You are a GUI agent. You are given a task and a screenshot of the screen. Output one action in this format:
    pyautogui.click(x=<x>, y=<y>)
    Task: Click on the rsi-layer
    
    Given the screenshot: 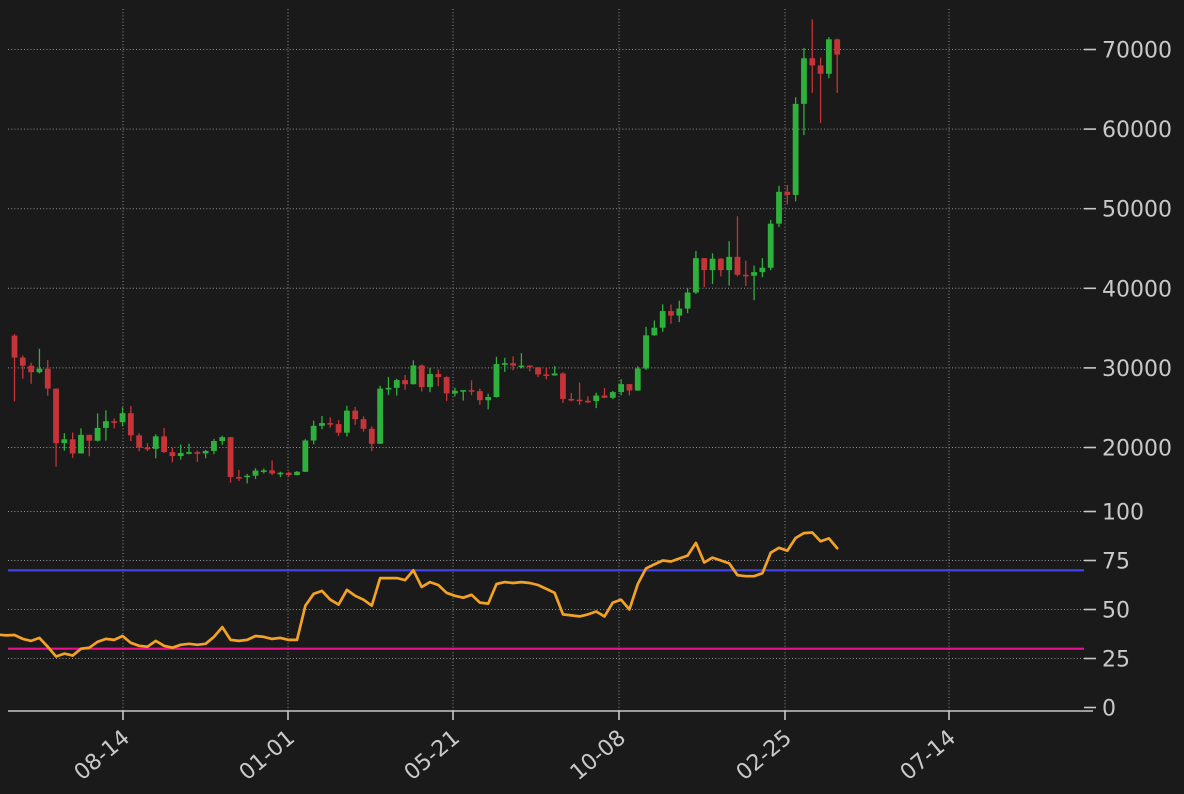 What is the action you would take?
    pyautogui.click(x=419, y=594)
    